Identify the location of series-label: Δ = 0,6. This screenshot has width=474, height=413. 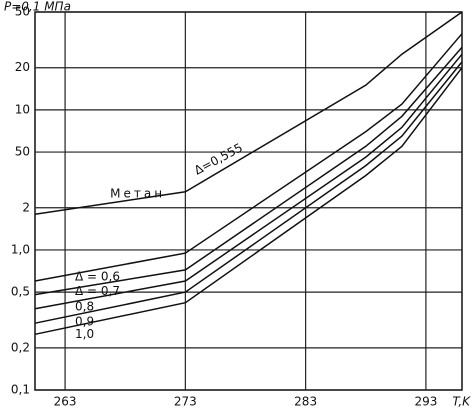
(97, 277).